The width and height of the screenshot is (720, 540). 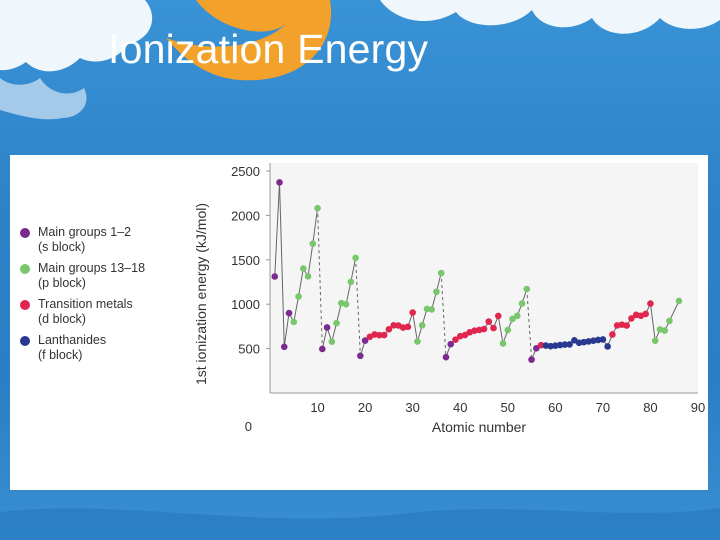 What do you see at coordinates (85, 311) in the screenshot?
I see `legend-label: Transition metals (d block)` at bounding box center [85, 311].